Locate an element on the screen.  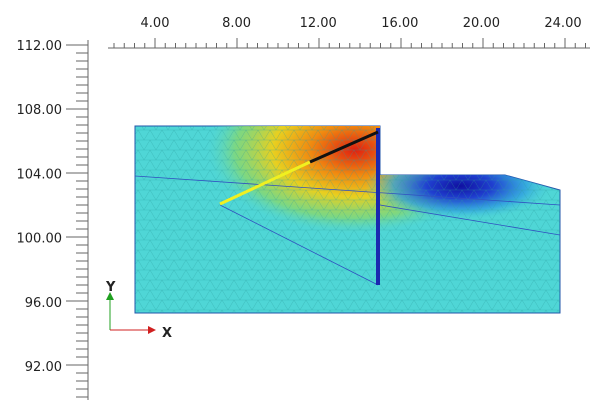
axis-indicator: Y X is located at coordinates (138, 310).